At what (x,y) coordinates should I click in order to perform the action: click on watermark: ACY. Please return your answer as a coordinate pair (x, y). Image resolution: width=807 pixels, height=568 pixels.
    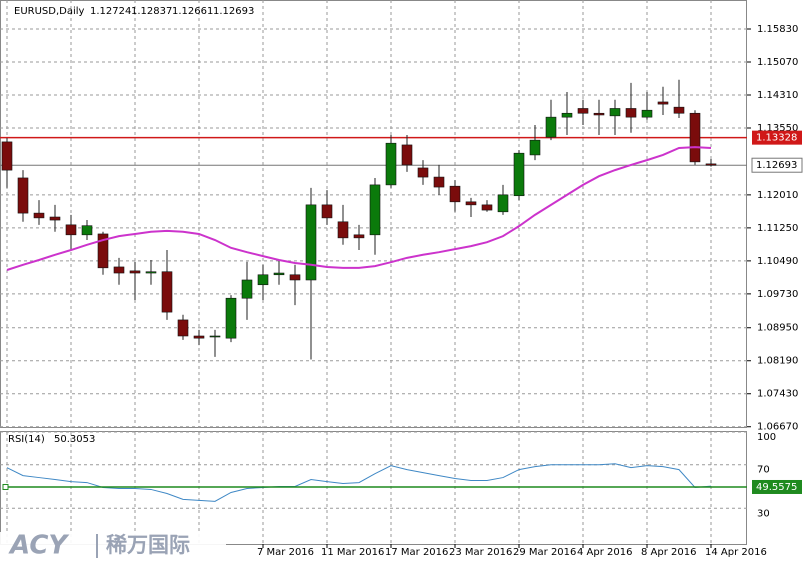
    Looking at the image, I should click on (39, 546).